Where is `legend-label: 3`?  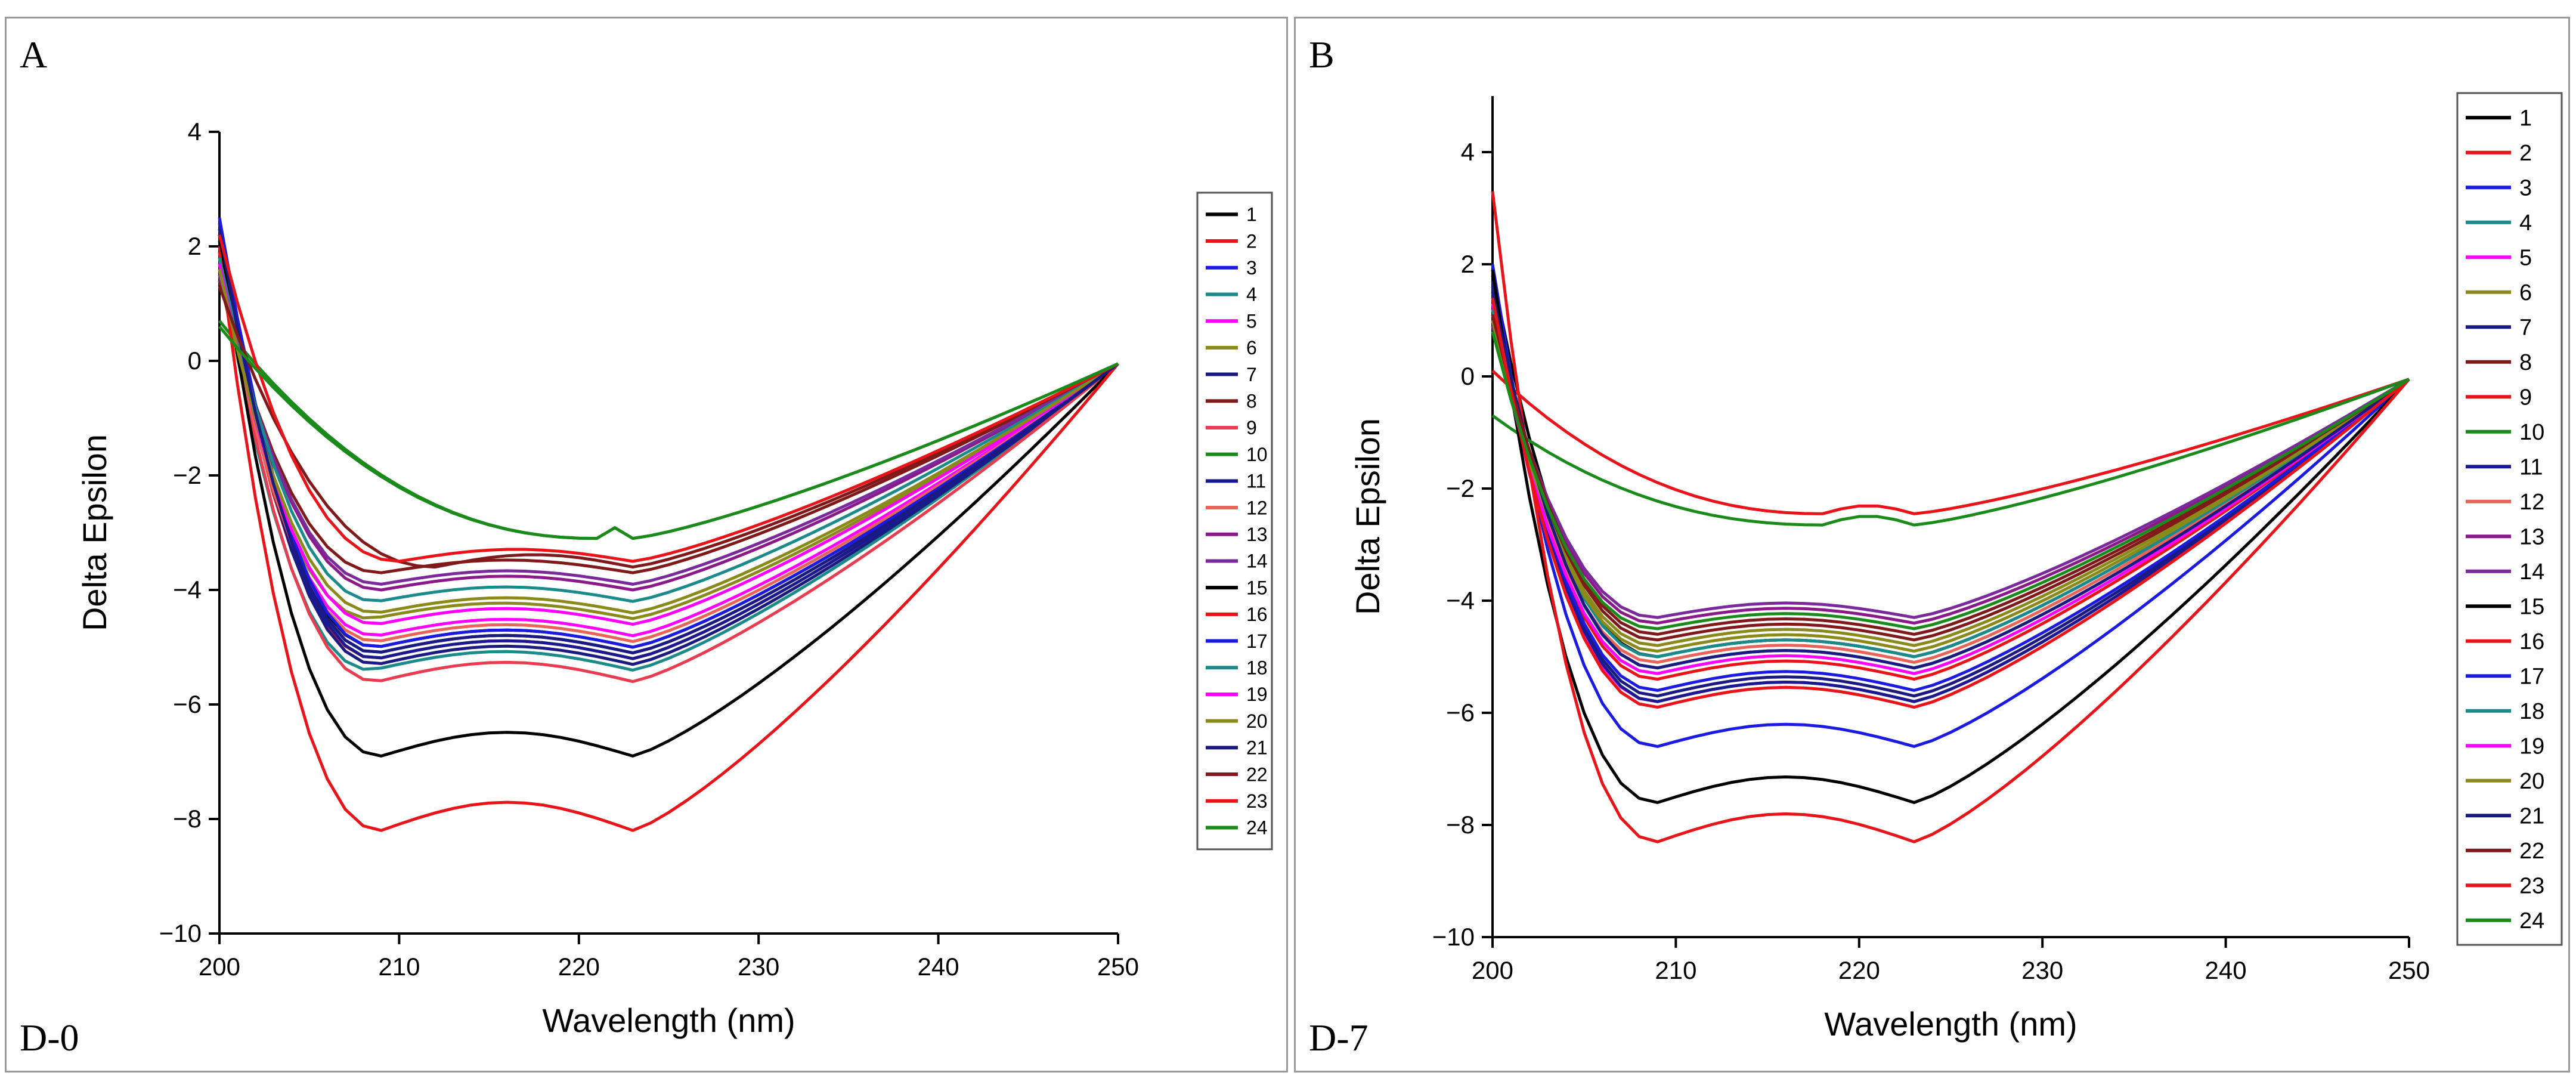
legend-label: 3 is located at coordinates (2526, 188).